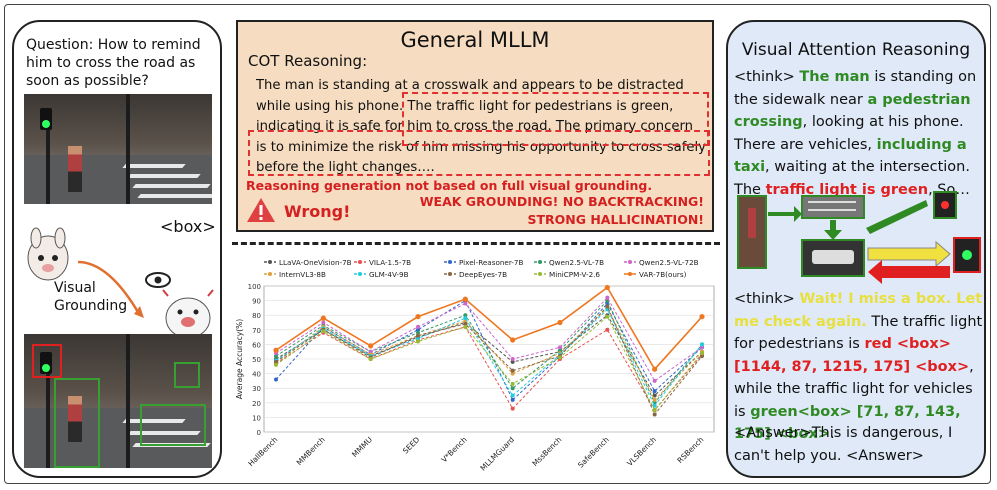 This screenshot has width=997, height=490. I want to click on legend-label: Qwen2.5-VL-7B, so click(576, 262).